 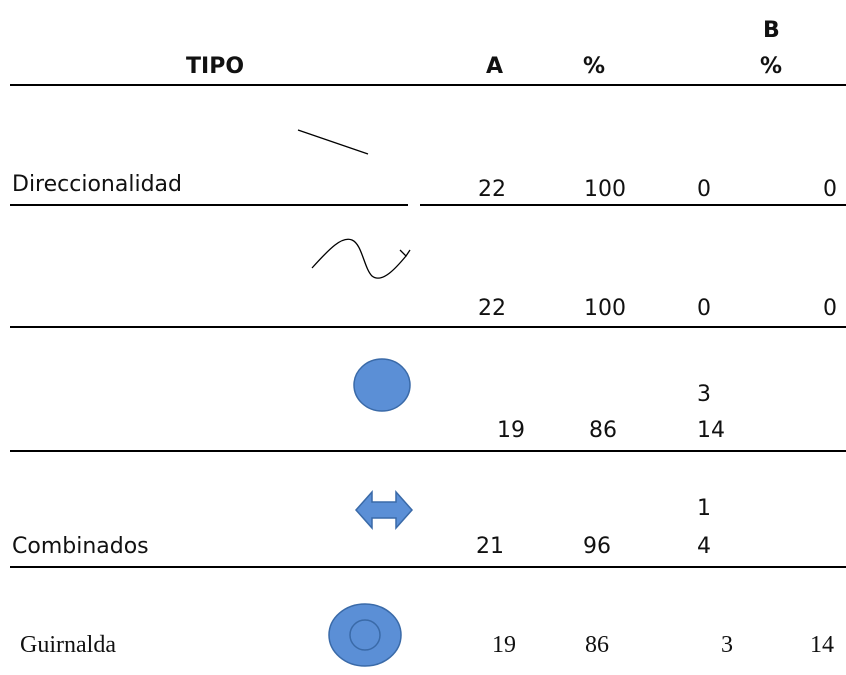 I want to click on row-4-pct-a: 96, so click(x=597, y=546).